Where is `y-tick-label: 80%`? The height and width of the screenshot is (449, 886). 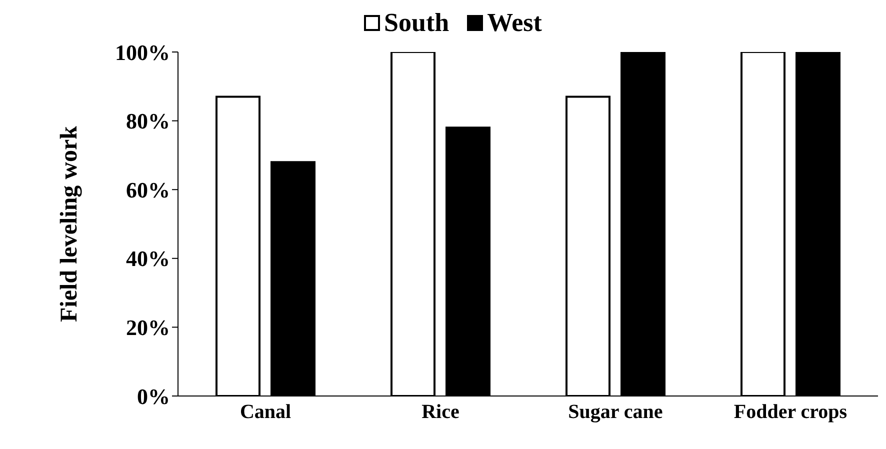 y-tick-label: 80% is located at coordinates (148, 121).